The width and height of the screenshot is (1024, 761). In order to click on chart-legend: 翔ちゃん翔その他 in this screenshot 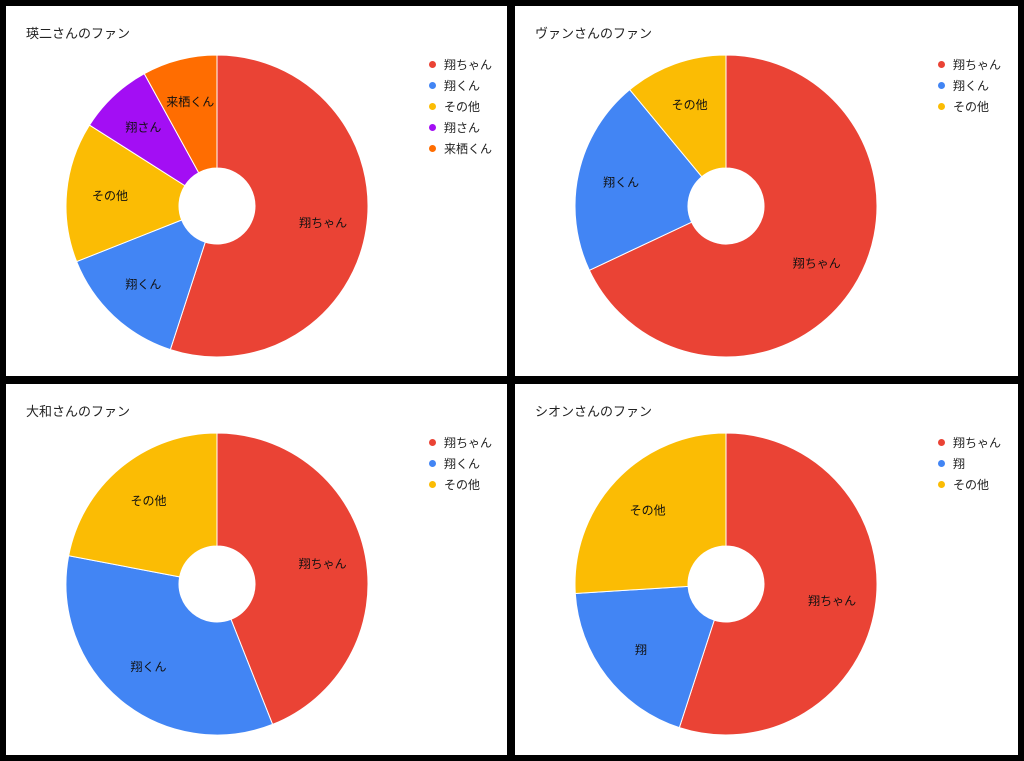, I will do `click(969, 463)`.